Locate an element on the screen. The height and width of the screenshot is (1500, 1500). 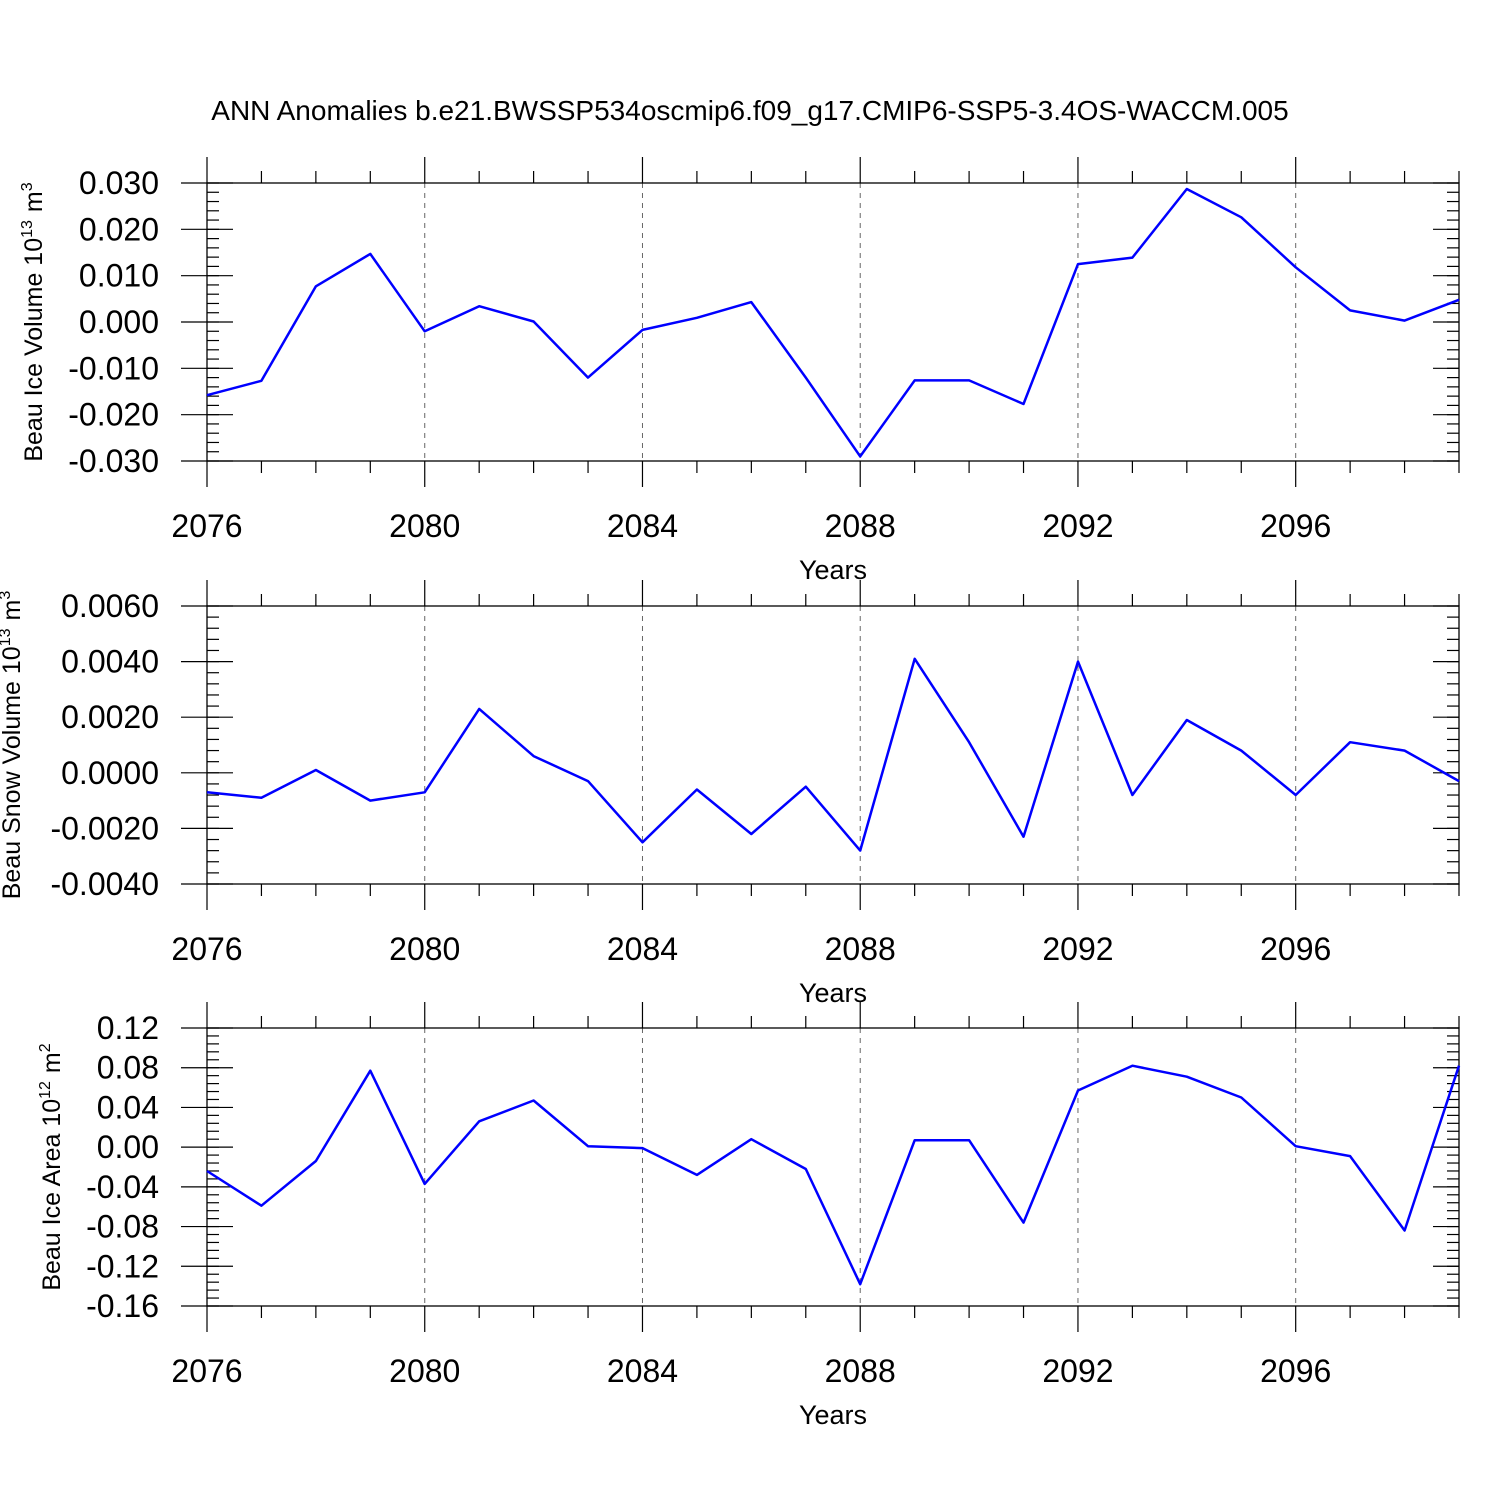
y-tick-label: -0.04 is located at coordinates (122, 1187).